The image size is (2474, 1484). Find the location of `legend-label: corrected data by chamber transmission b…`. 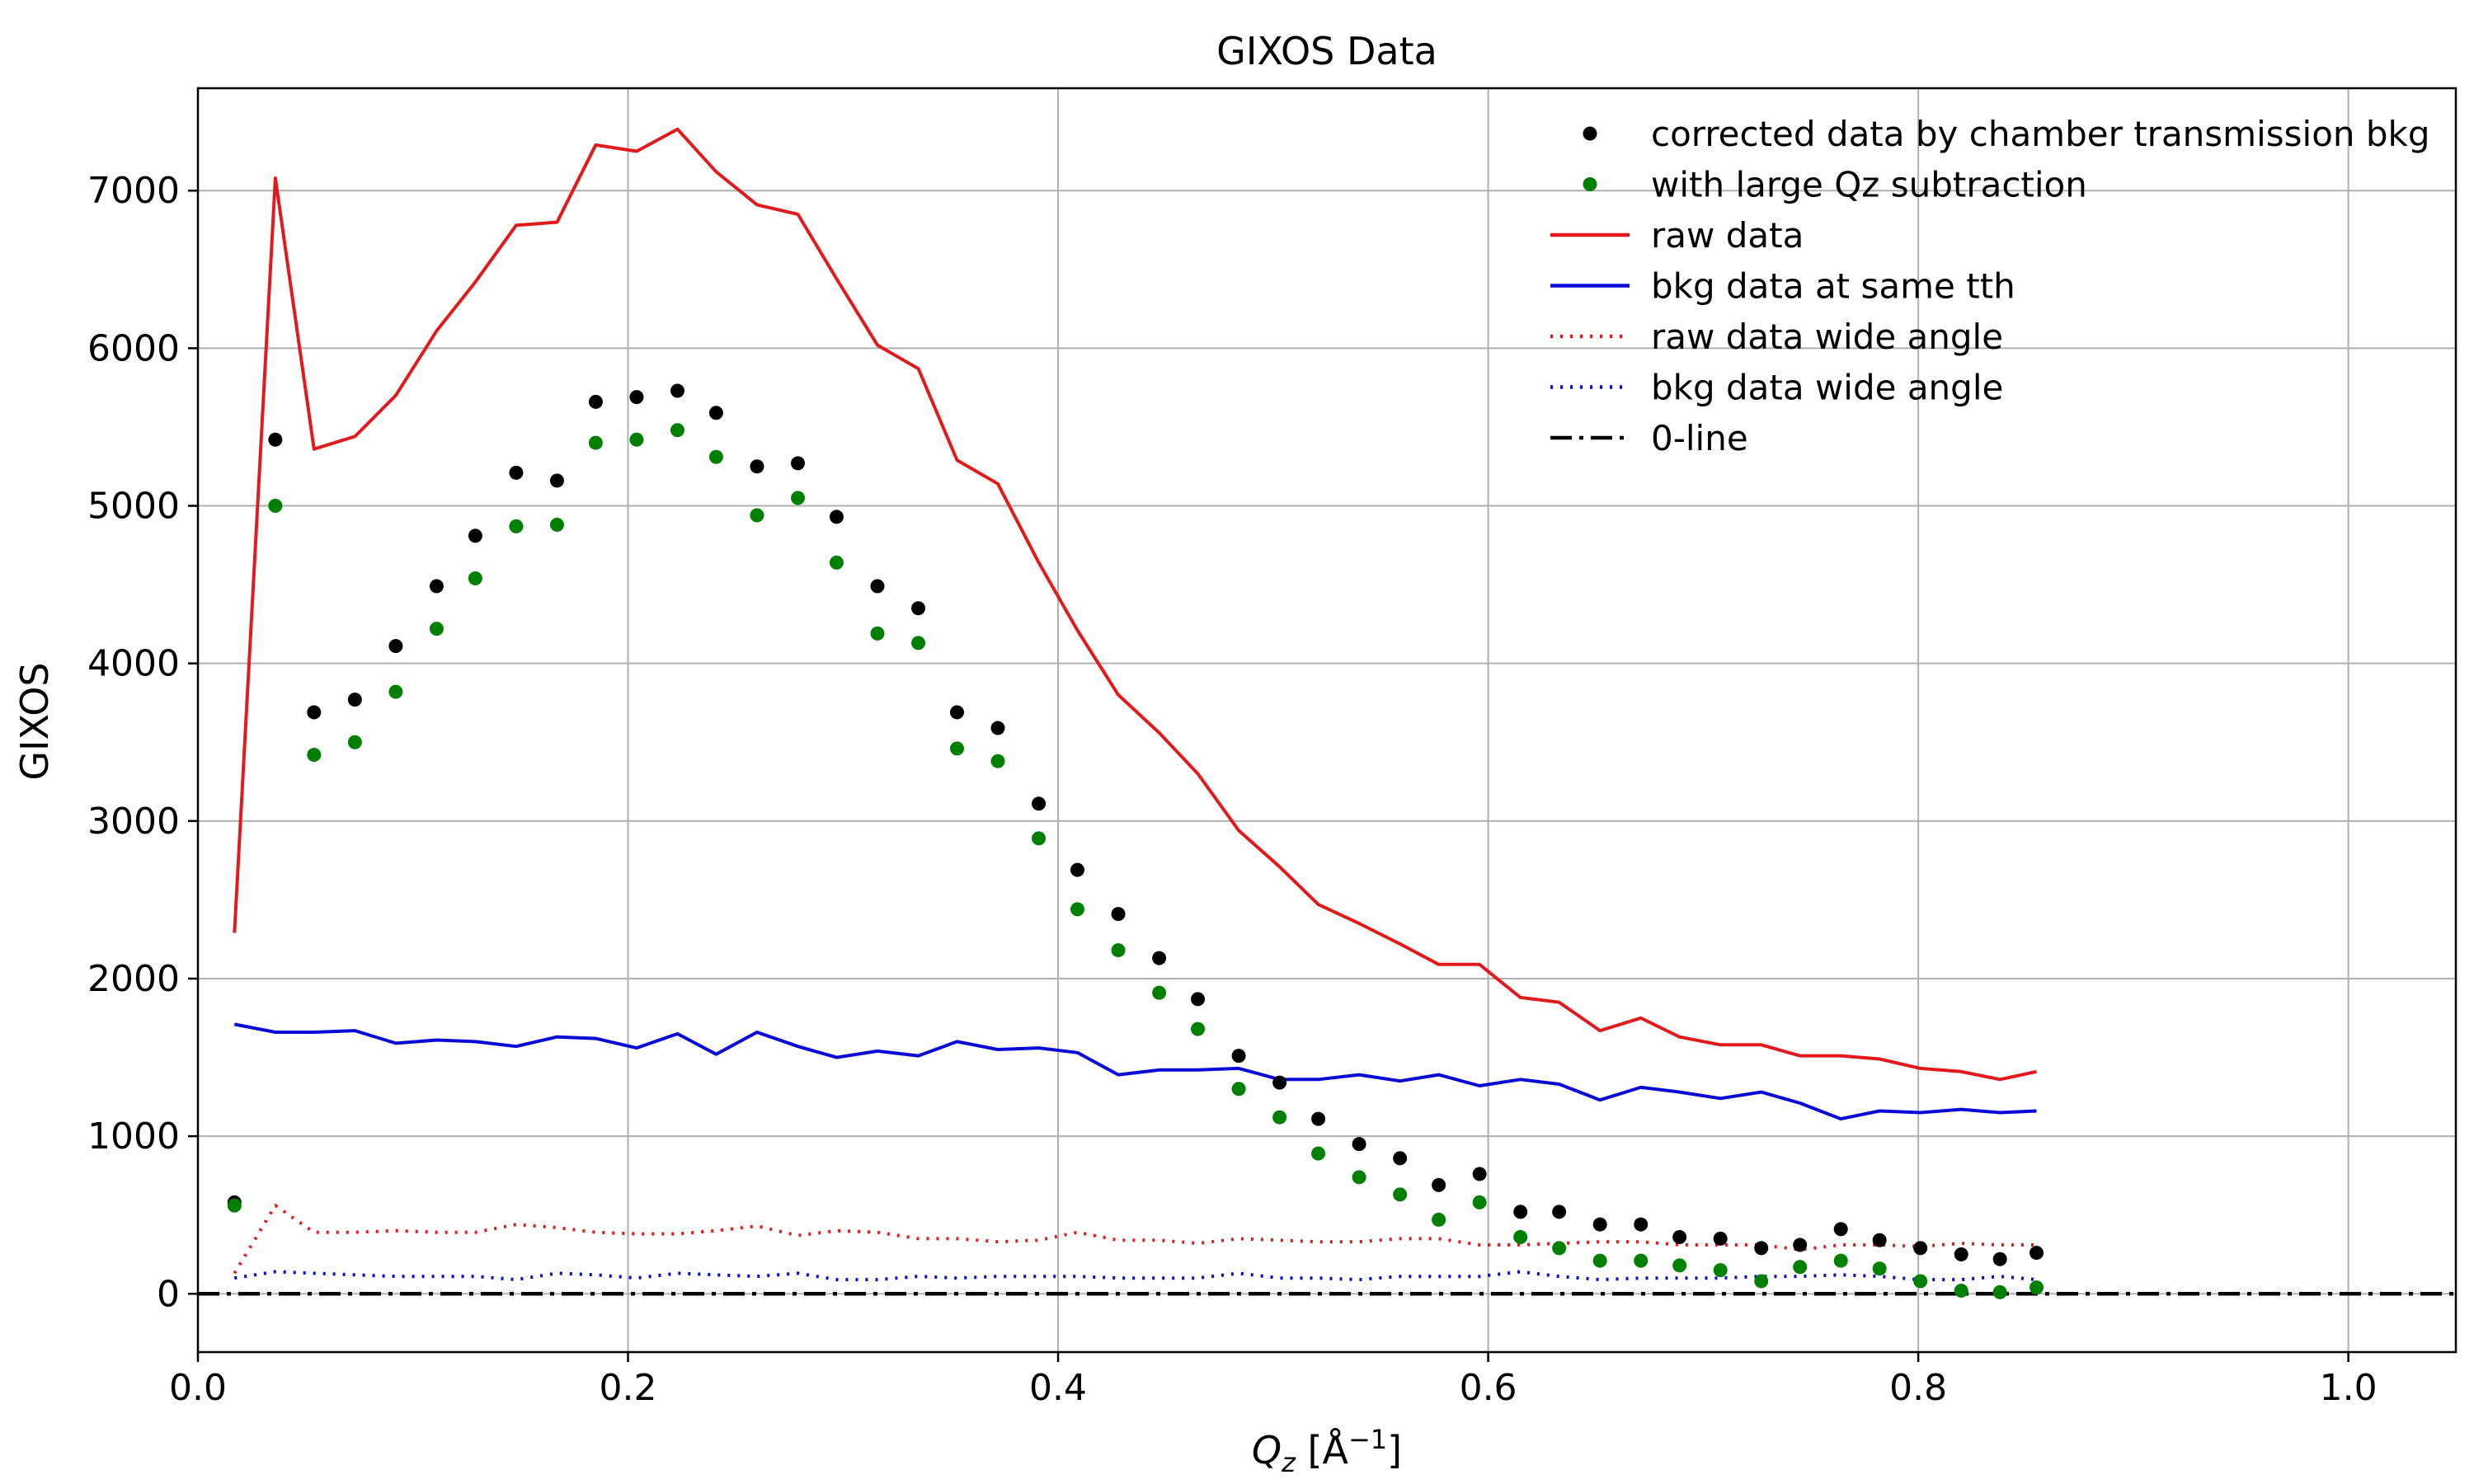

legend-label: corrected data by chamber transmission b… is located at coordinates (2040, 134).